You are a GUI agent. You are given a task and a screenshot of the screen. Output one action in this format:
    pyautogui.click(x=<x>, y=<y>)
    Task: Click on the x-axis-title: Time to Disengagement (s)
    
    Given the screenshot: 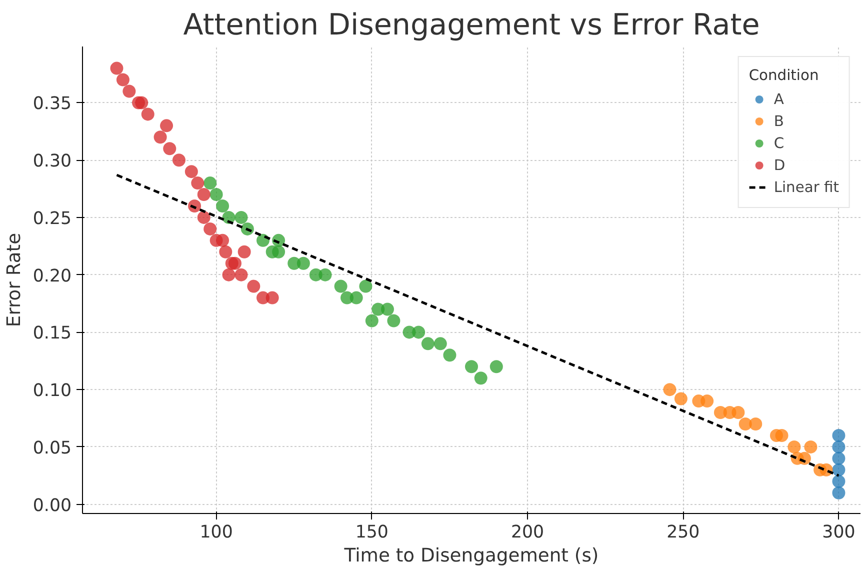 What is the action you would take?
    pyautogui.click(x=471, y=556)
    